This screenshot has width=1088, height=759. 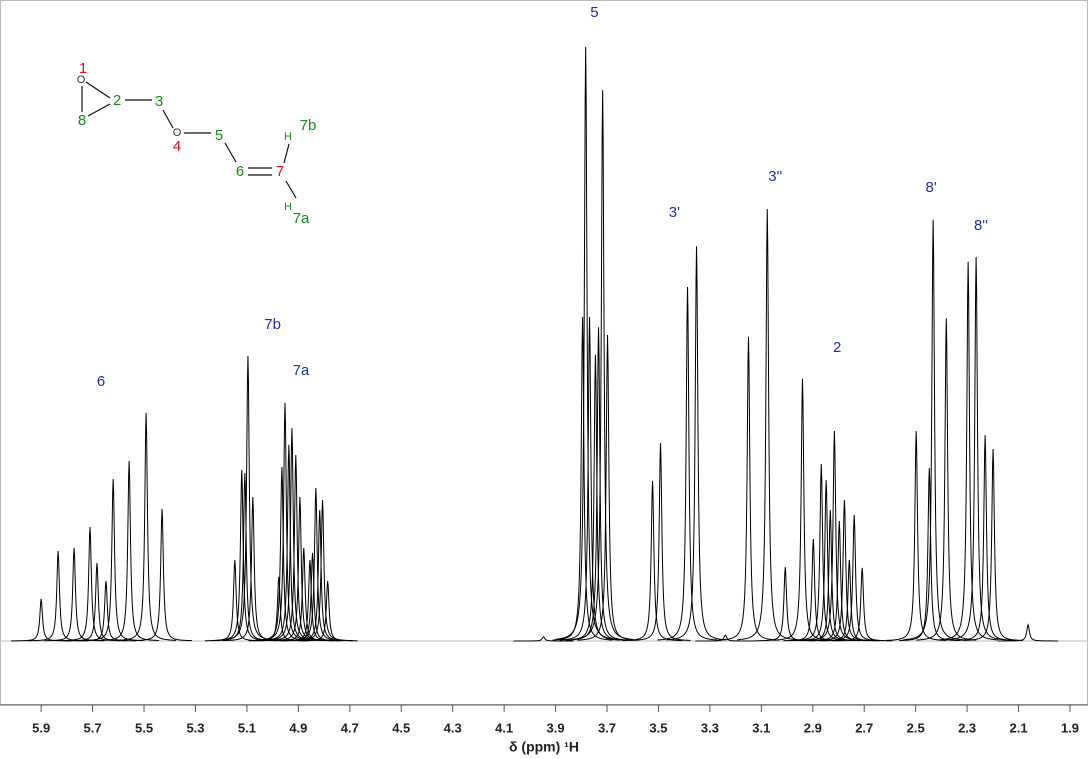 I want to click on x-tick-label: 3.3, so click(x=710, y=727).